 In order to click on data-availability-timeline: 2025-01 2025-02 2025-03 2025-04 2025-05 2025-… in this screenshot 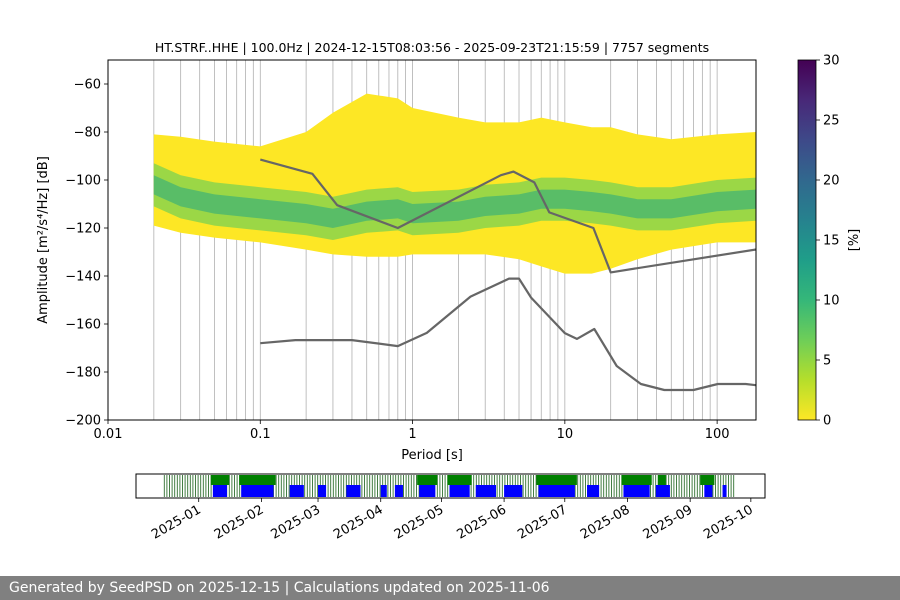, I will do `click(450, 508)`.